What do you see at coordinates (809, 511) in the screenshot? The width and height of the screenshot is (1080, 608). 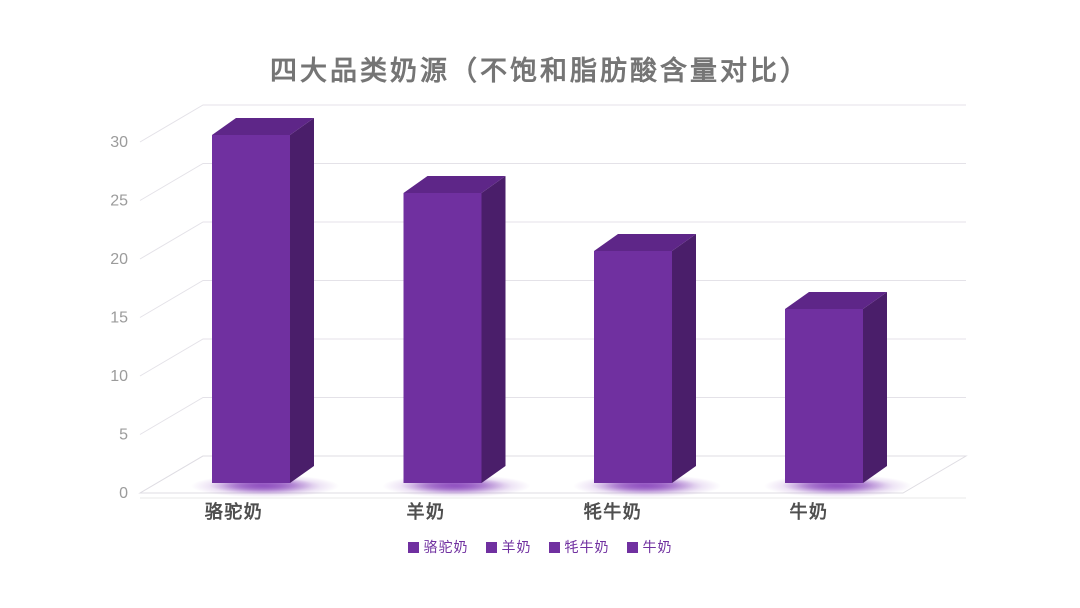 I see `category-label: 牛奶` at bounding box center [809, 511].